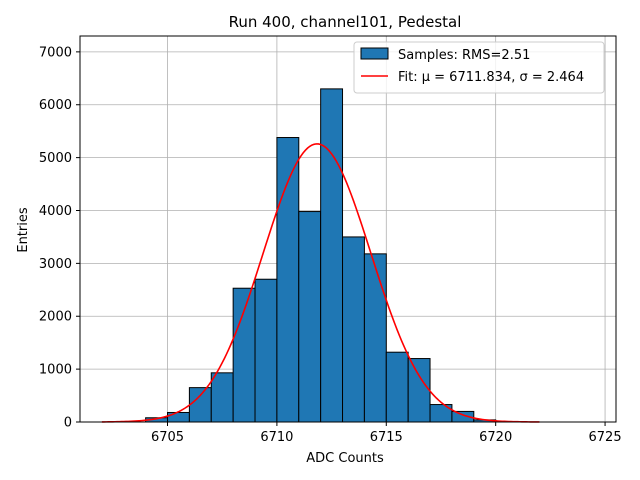  What do you see at coordinates (495, 437) in the screenshot?
I see `x-tick-label: 6720` at bounding box center [495, 437].